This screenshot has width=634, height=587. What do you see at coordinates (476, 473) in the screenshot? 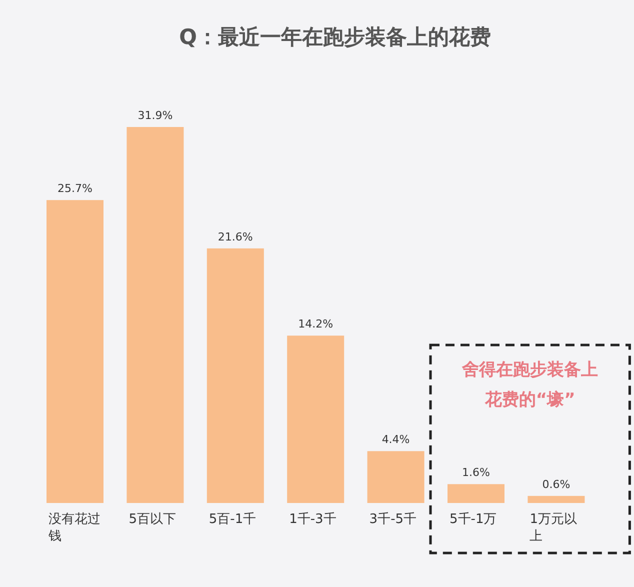
I see `data-label: 1.6%` at bounding box center [476, 473].